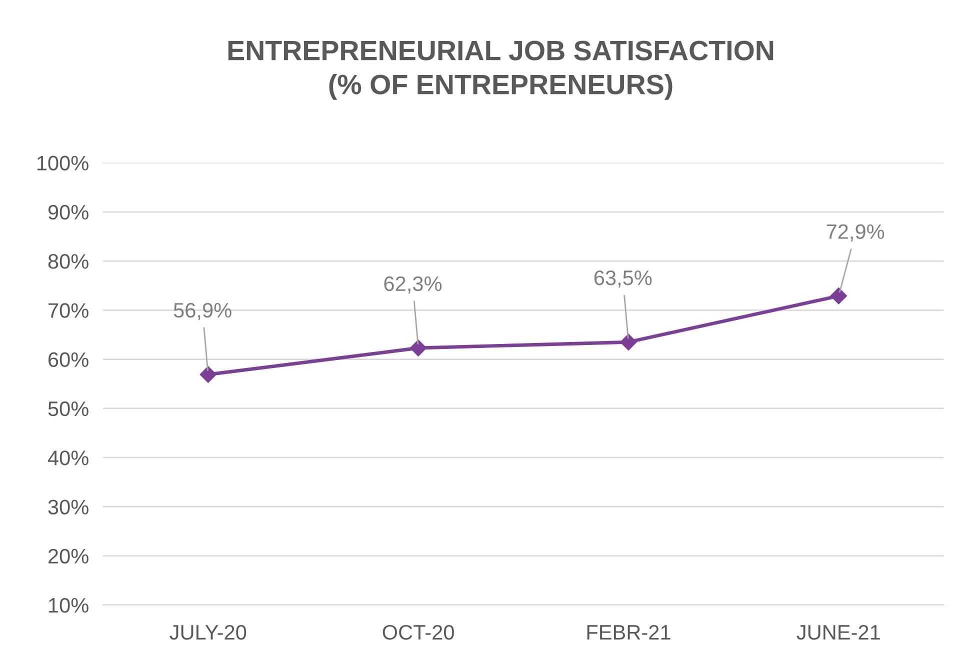 The width and height of the screenshot is (963, 667). Describe the element at coordinates (501, 70) in the screenshot. I see `chart-title: ENTREPRENEURIAL JOB SATISFACTION (% OF ENTREPRENEURS)` at that location.